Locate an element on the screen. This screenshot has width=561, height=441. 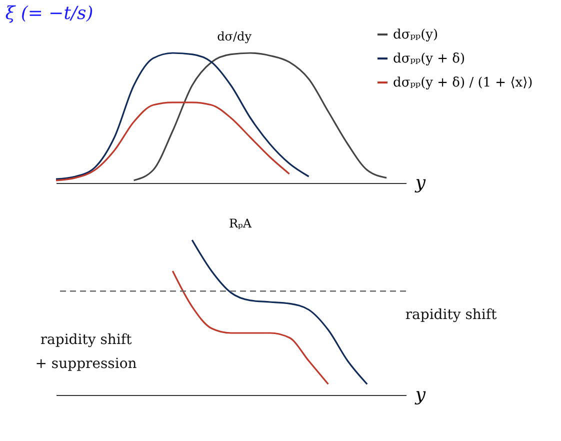
y-axis-title: RₚA is located at coordinates (240, 223).